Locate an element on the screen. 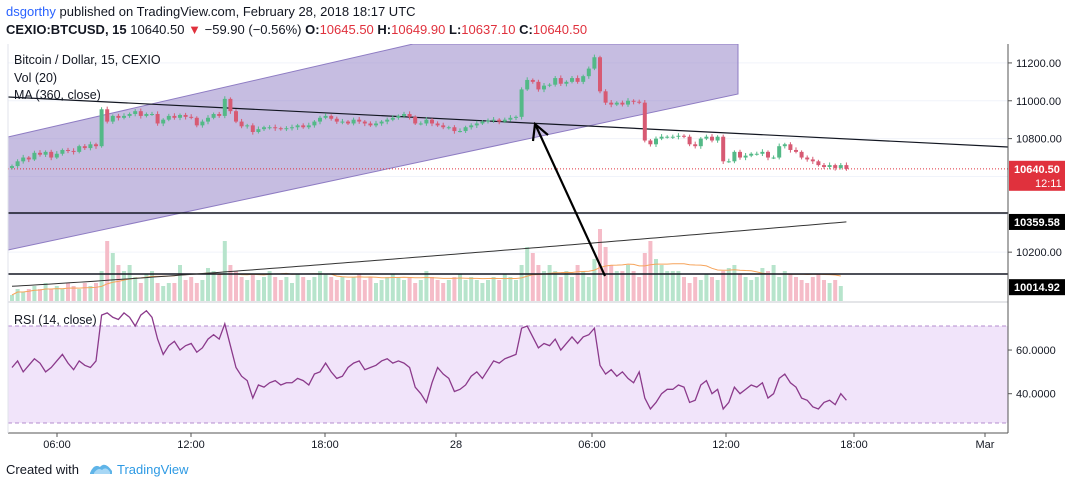 This screenshot has height=487, width=1074. trend-line is located at coordinates (508, 122).